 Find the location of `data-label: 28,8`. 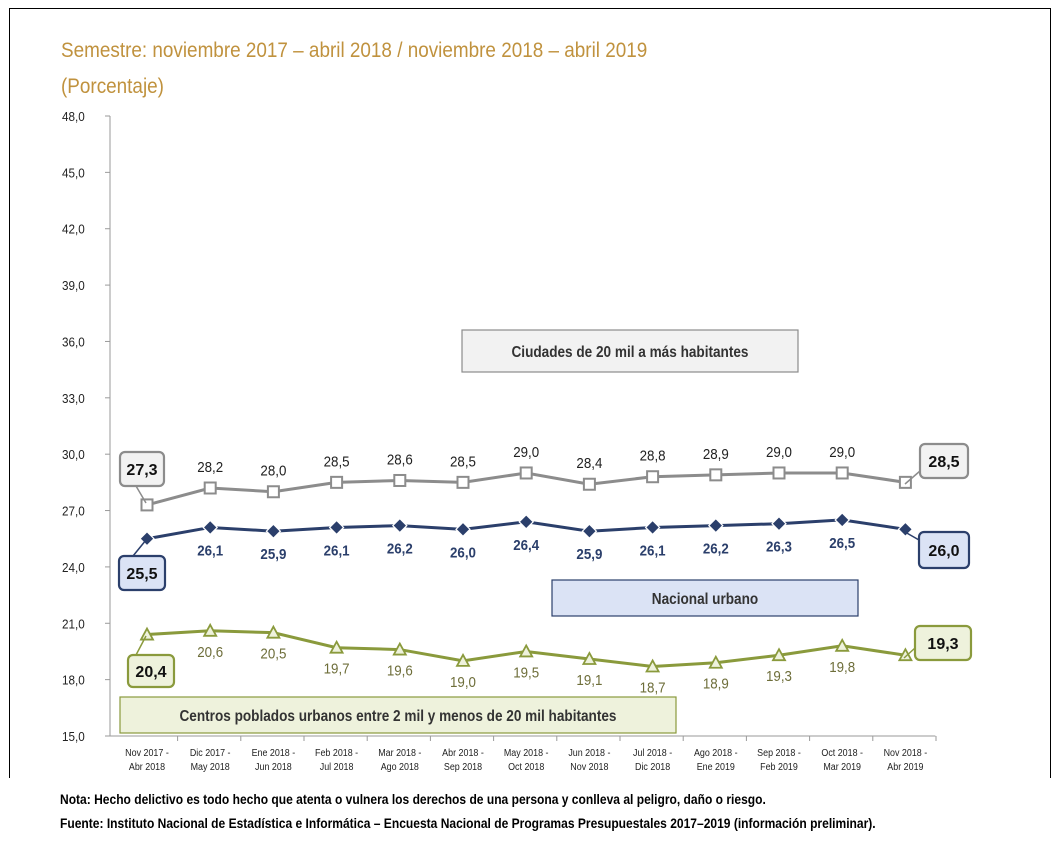

data-label: 28,8 is located at coordinates (653, 455).